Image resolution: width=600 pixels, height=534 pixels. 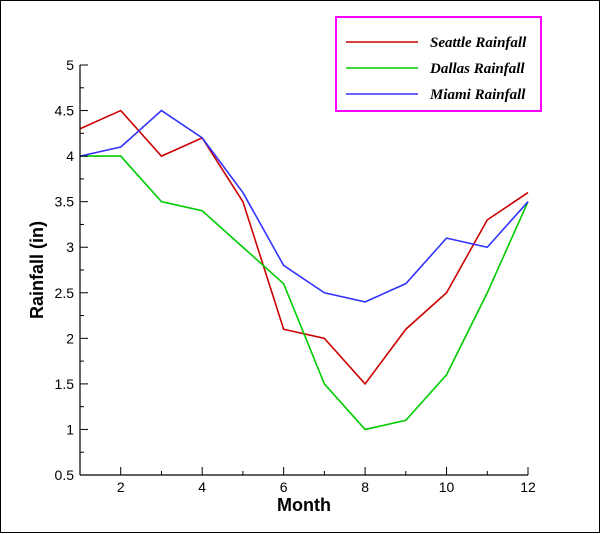 What do you see at coordinates (365, 487) in the screenshot?
I see `x-tick-label: 8` at bounding box center [365, 487].